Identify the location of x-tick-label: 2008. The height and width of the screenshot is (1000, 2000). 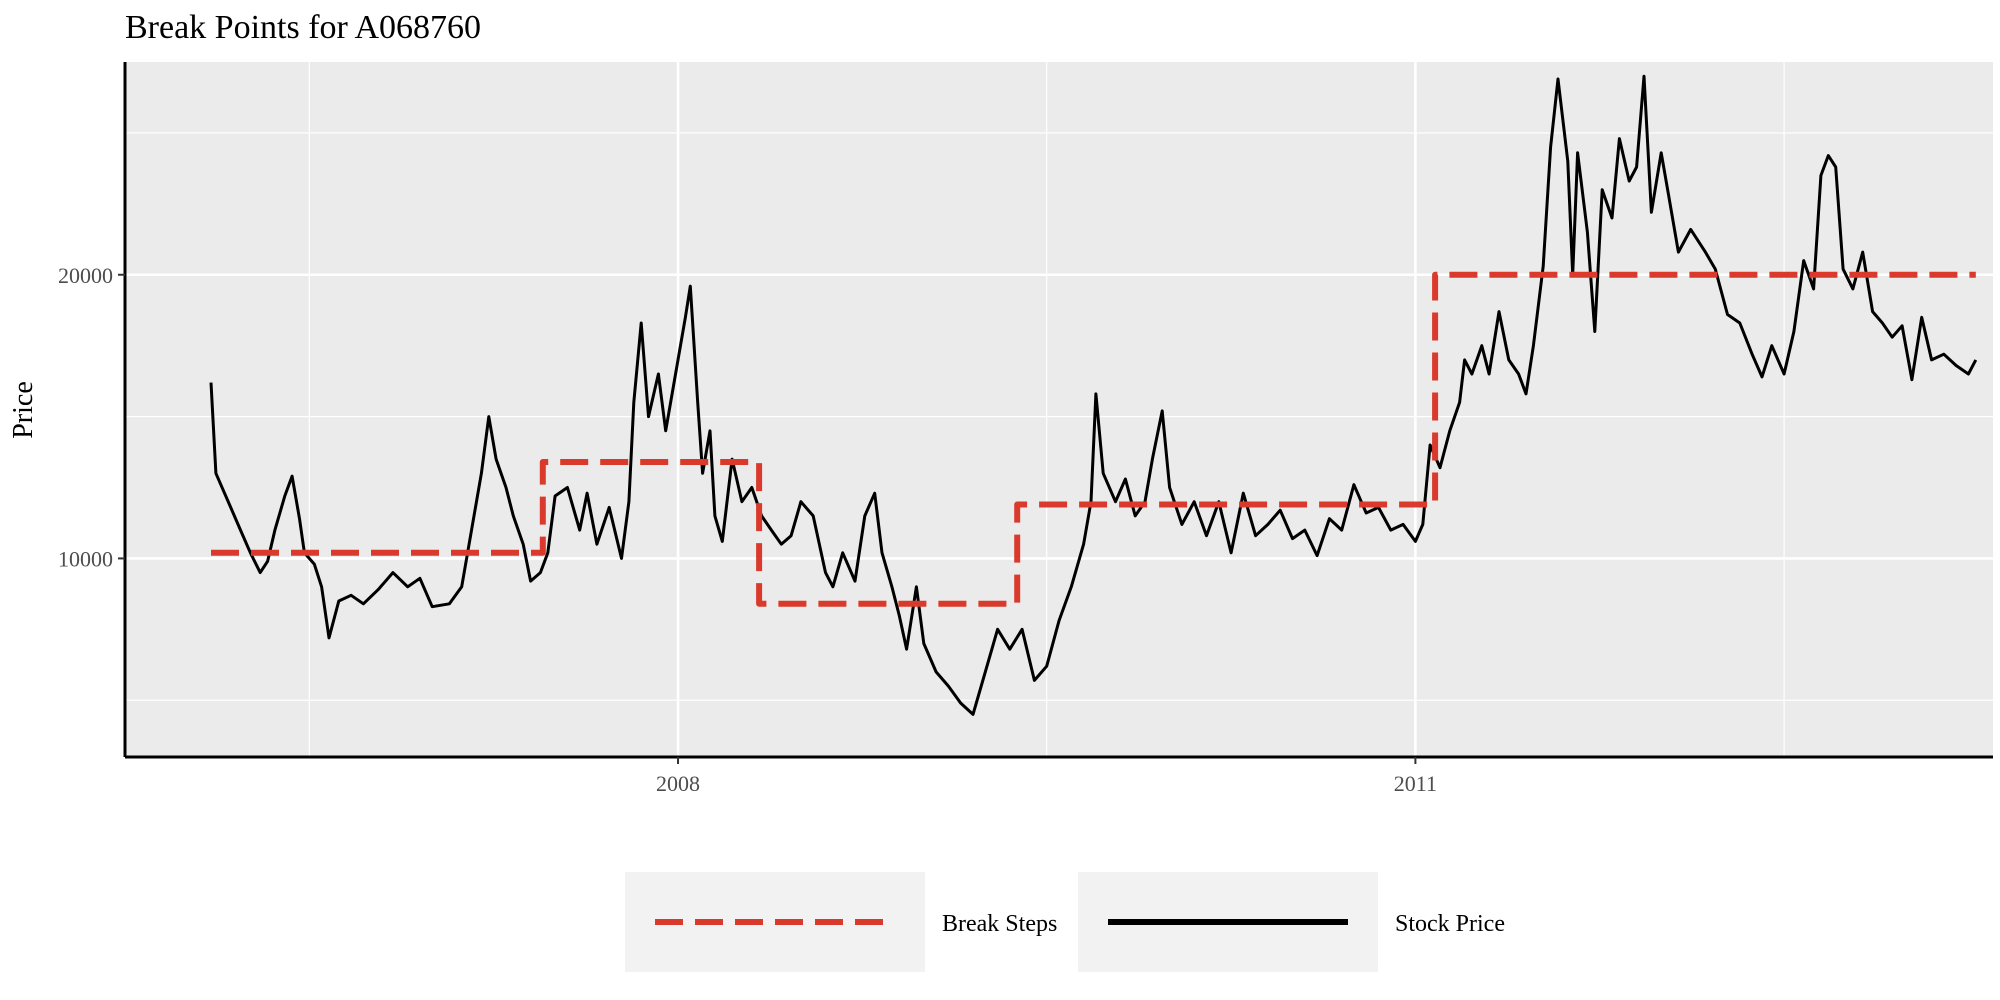
(678, 783).